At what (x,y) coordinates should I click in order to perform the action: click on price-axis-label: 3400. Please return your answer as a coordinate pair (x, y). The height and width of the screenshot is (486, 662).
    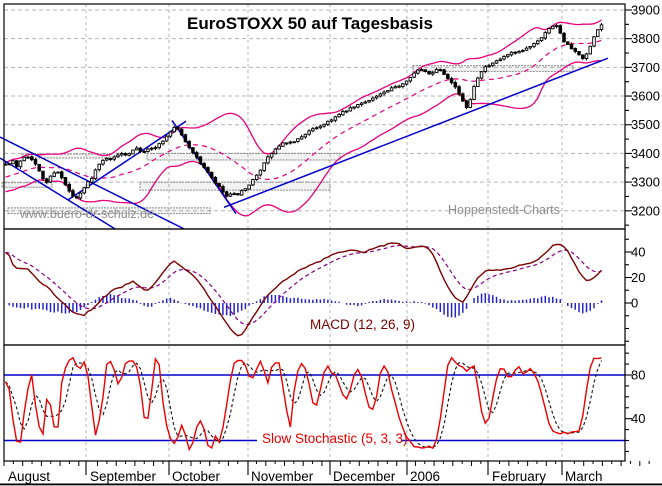
    Looking at the image, I should click on (645, 153).